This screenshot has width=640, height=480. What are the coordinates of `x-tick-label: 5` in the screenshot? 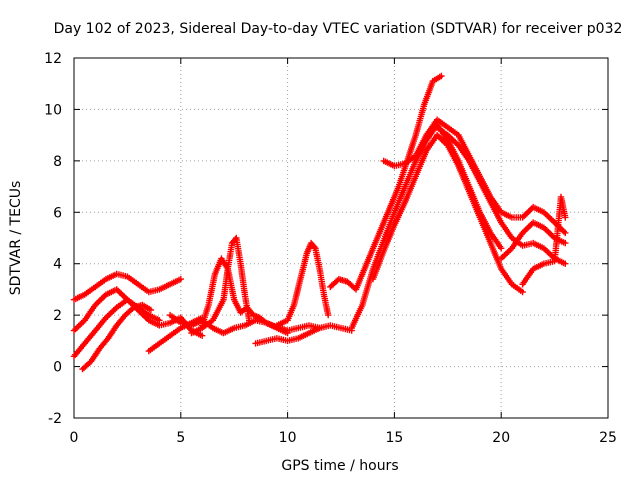 It's located at (180, 438).